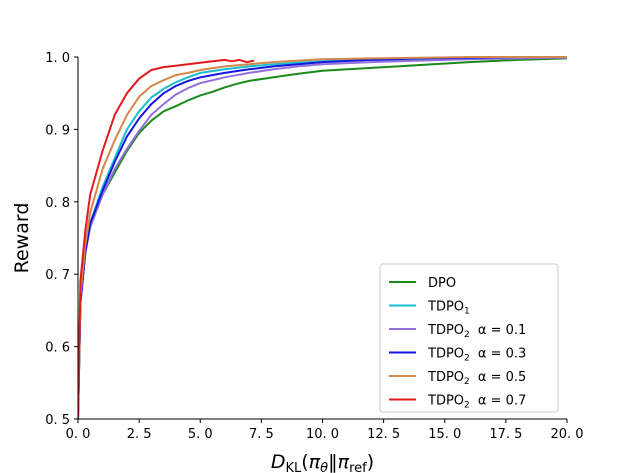 This screenshot has width=631, height=473. Describe the element at coordinates (505, 434) in the screenshot. I see `x-tick-label: 17. 5` at that location.